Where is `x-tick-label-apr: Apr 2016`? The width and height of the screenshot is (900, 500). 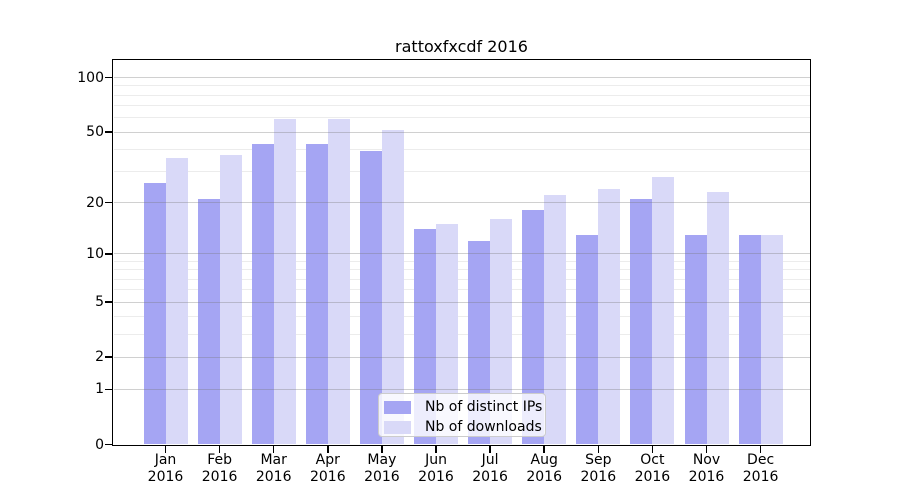
x-tick-label-apr: Apr 2016 is located at coordinates (328, 469).